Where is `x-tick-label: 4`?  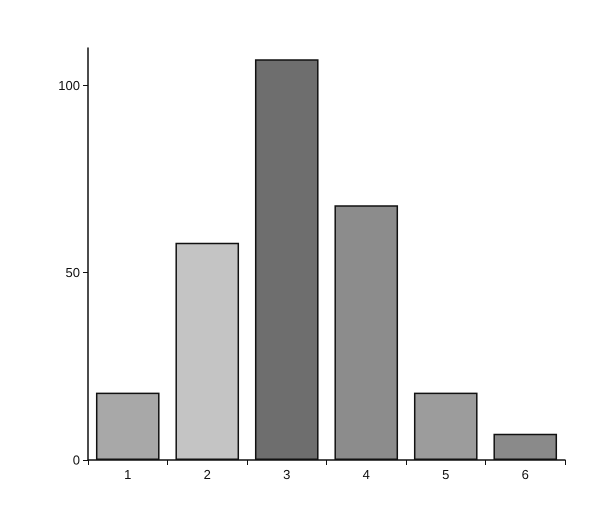 x-tick-label: 4 is located at coordinates (366, 474).